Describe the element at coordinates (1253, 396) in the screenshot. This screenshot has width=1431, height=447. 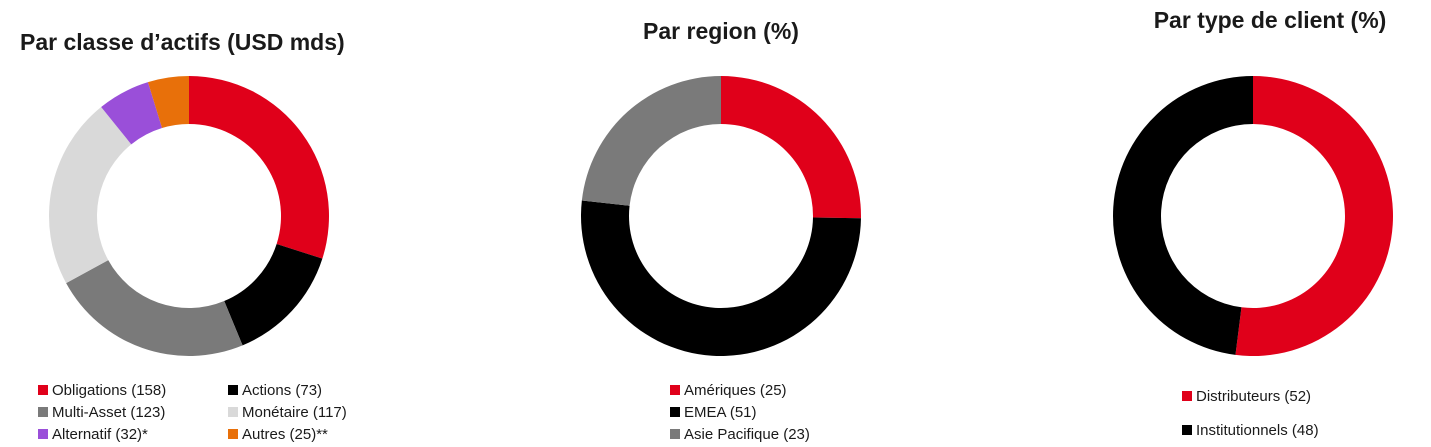
I see `legend-label: Distributeurs (52)` at that location.